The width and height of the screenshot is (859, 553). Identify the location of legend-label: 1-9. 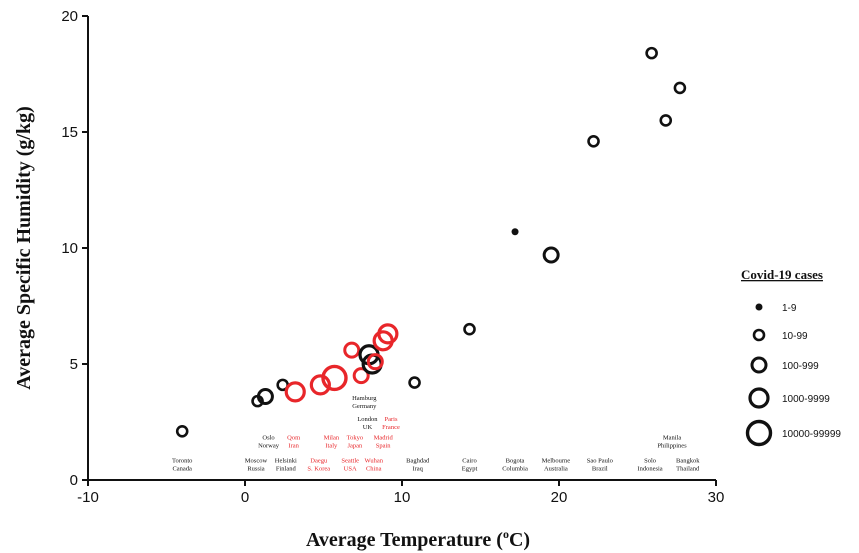
(789, 308).